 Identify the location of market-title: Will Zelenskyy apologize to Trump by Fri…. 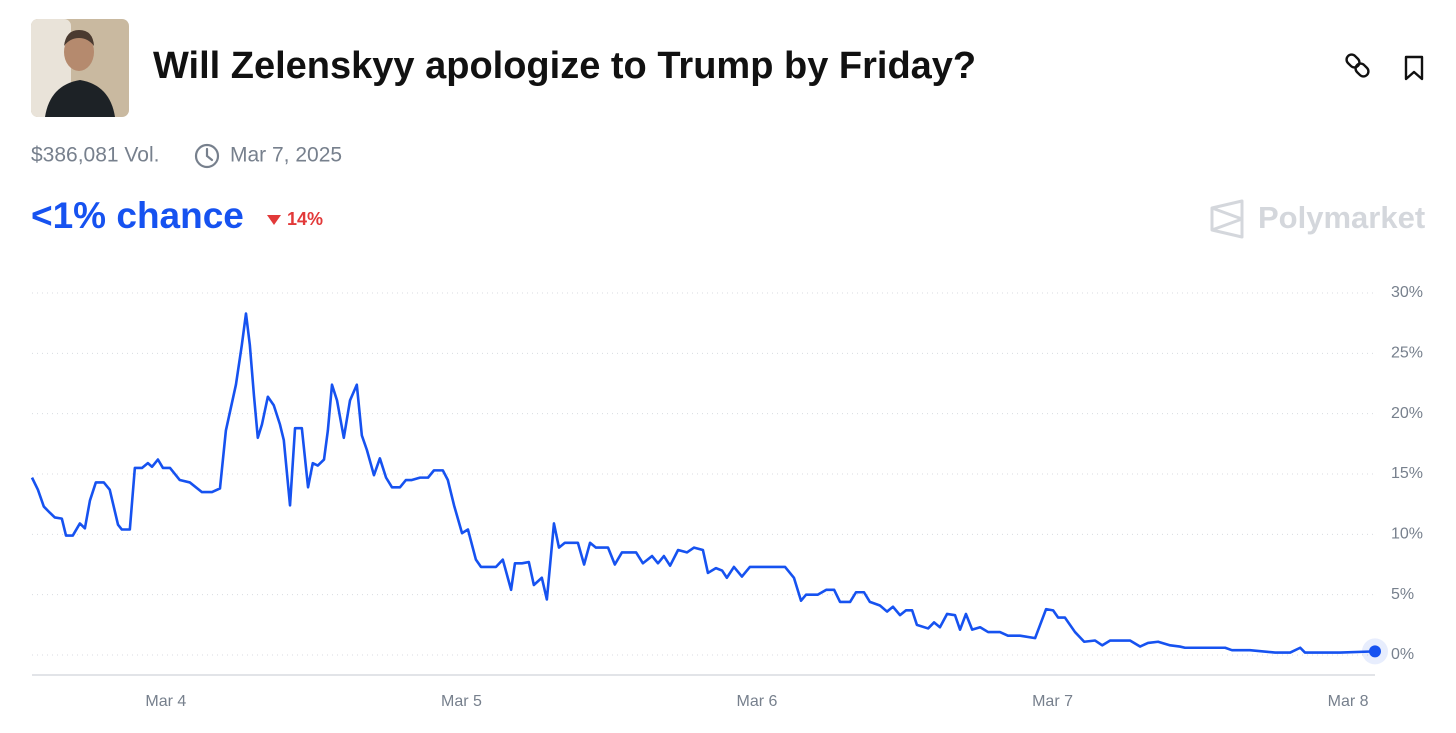
(564, 66).